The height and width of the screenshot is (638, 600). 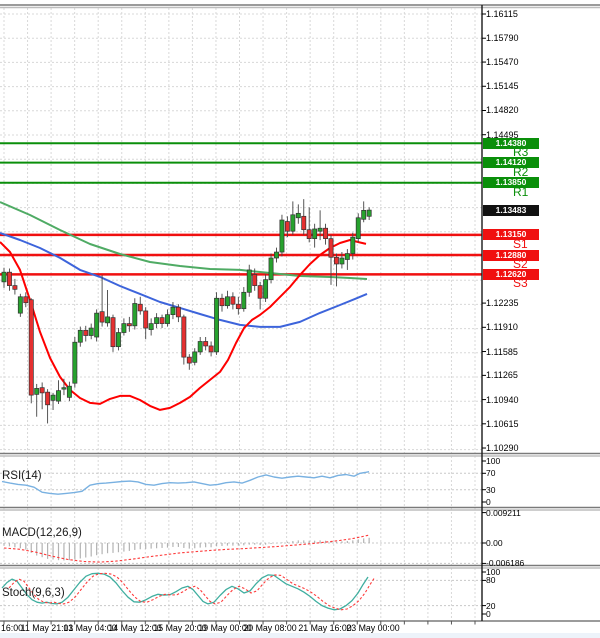 What do you see at coordinates (241, 629) in the screenshot?
I see `time-axis` at bounding box center [241, 629].